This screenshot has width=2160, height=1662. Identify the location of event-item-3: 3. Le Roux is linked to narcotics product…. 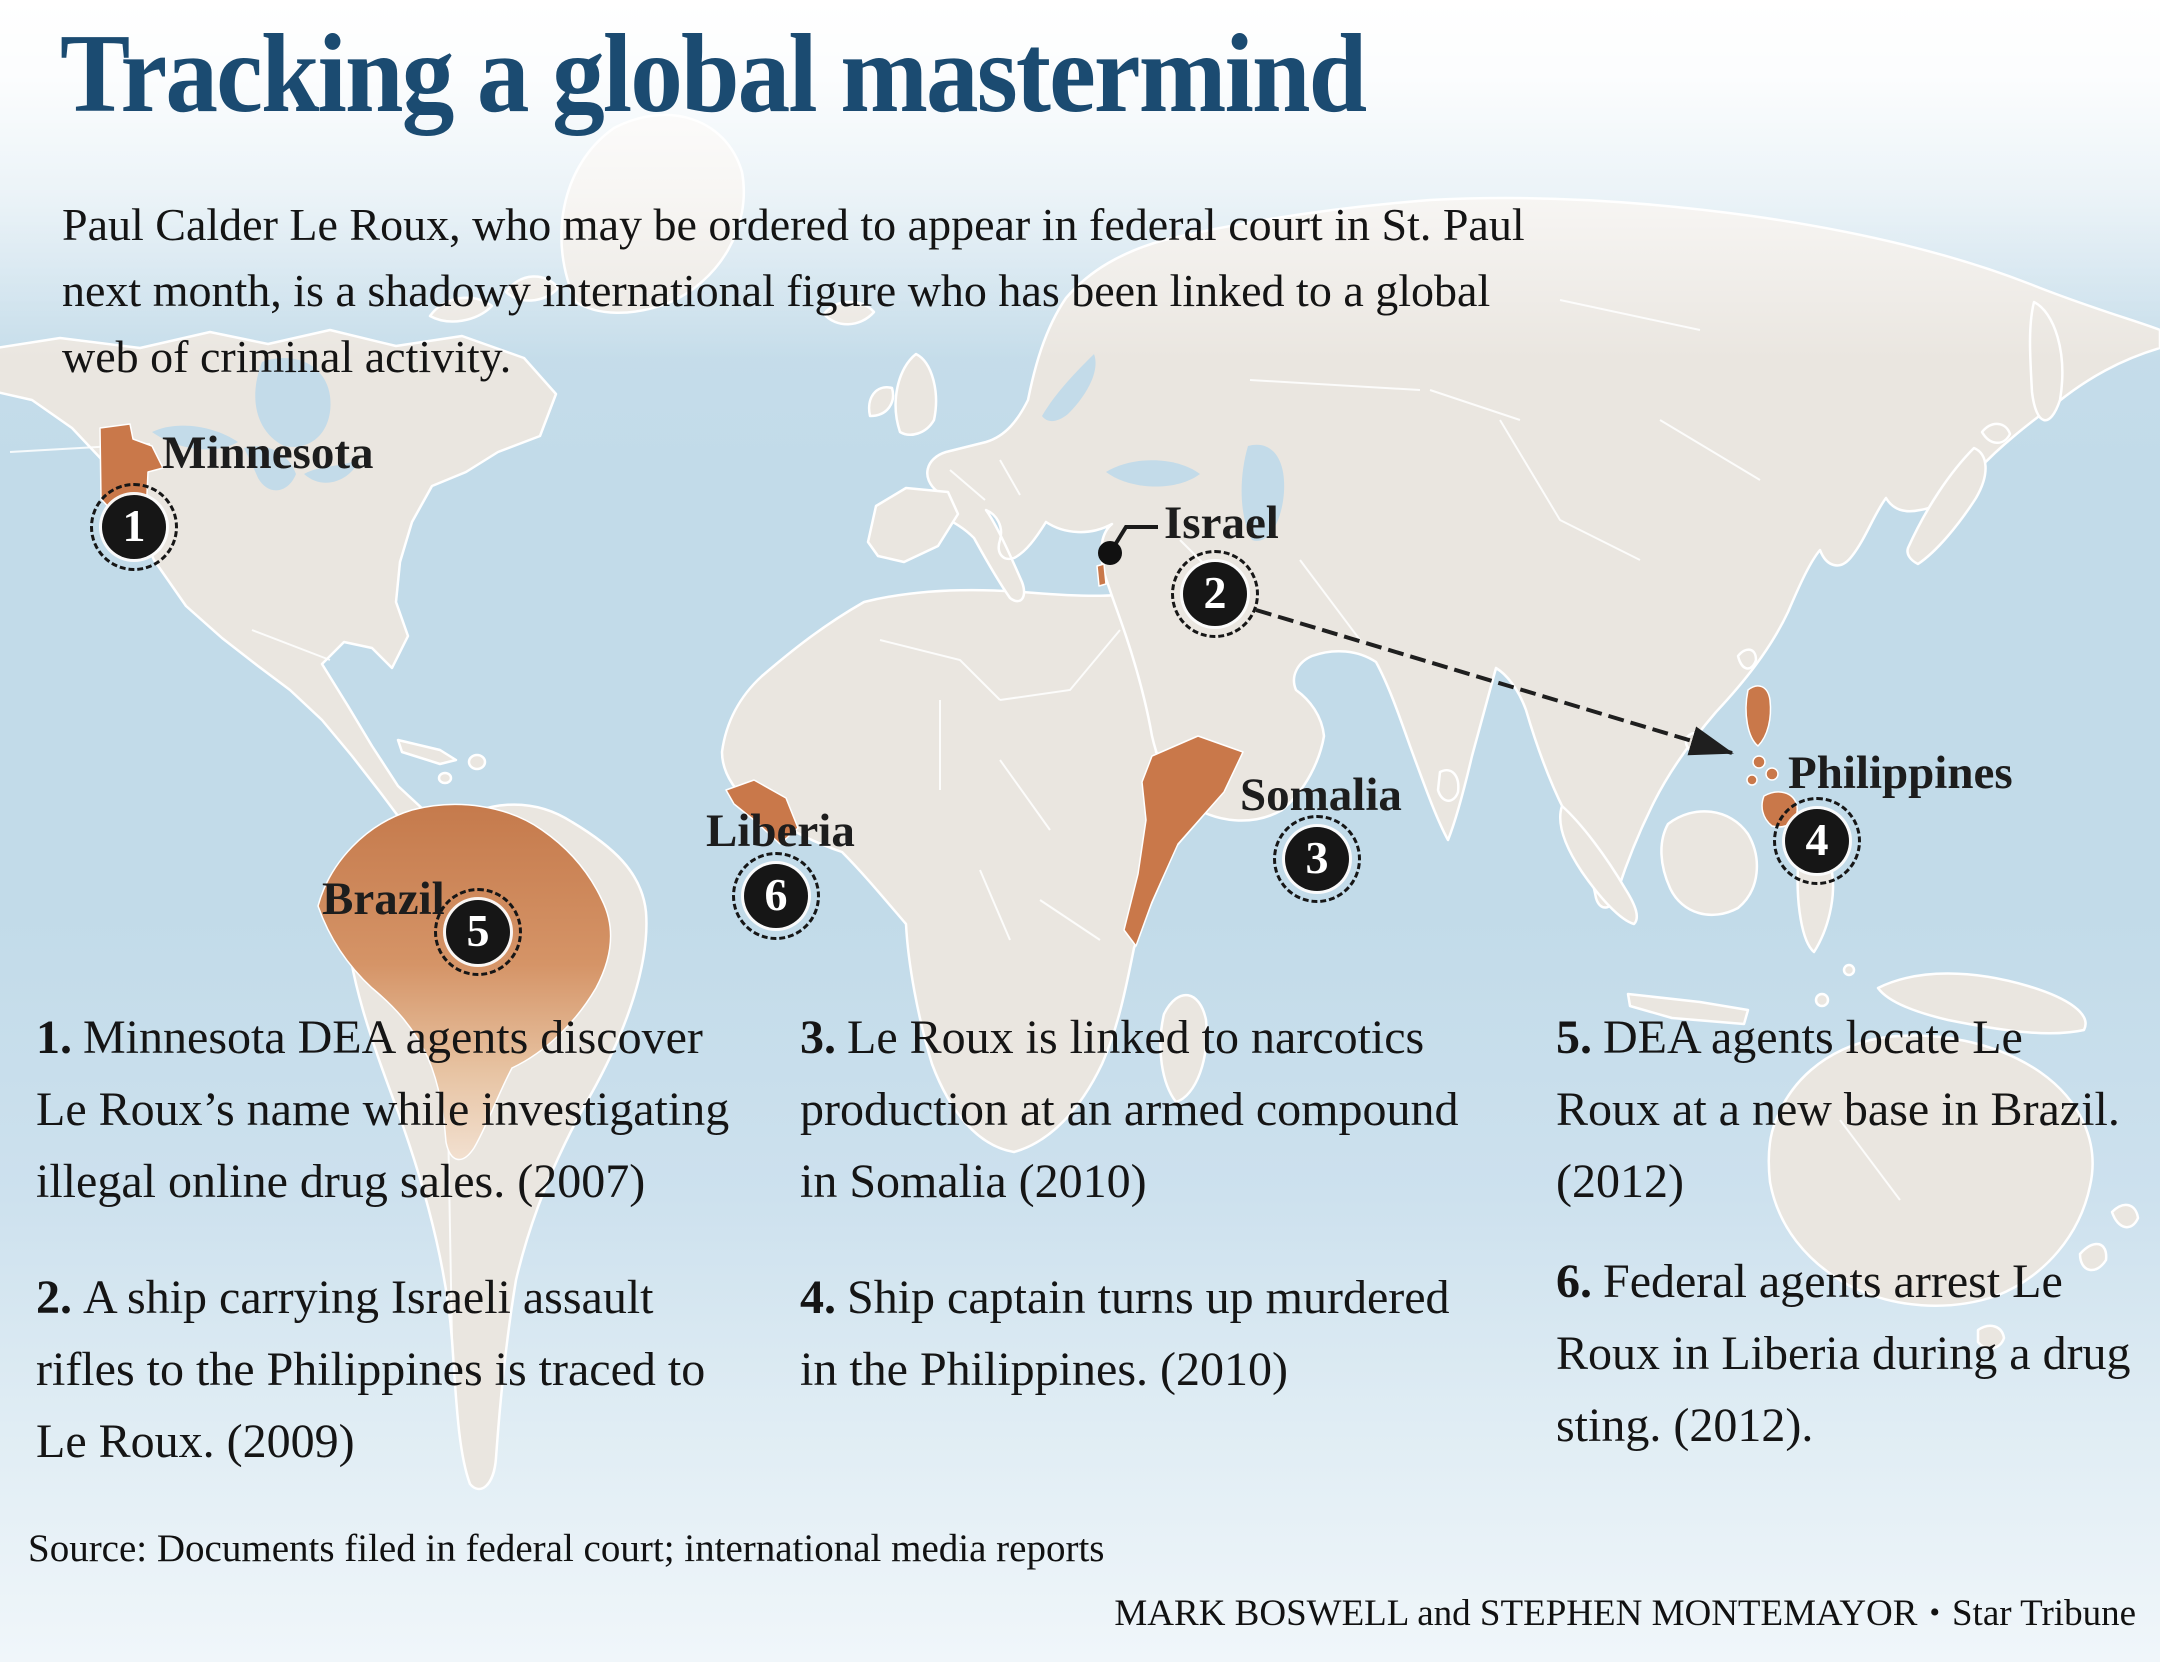
(1140, 1110).